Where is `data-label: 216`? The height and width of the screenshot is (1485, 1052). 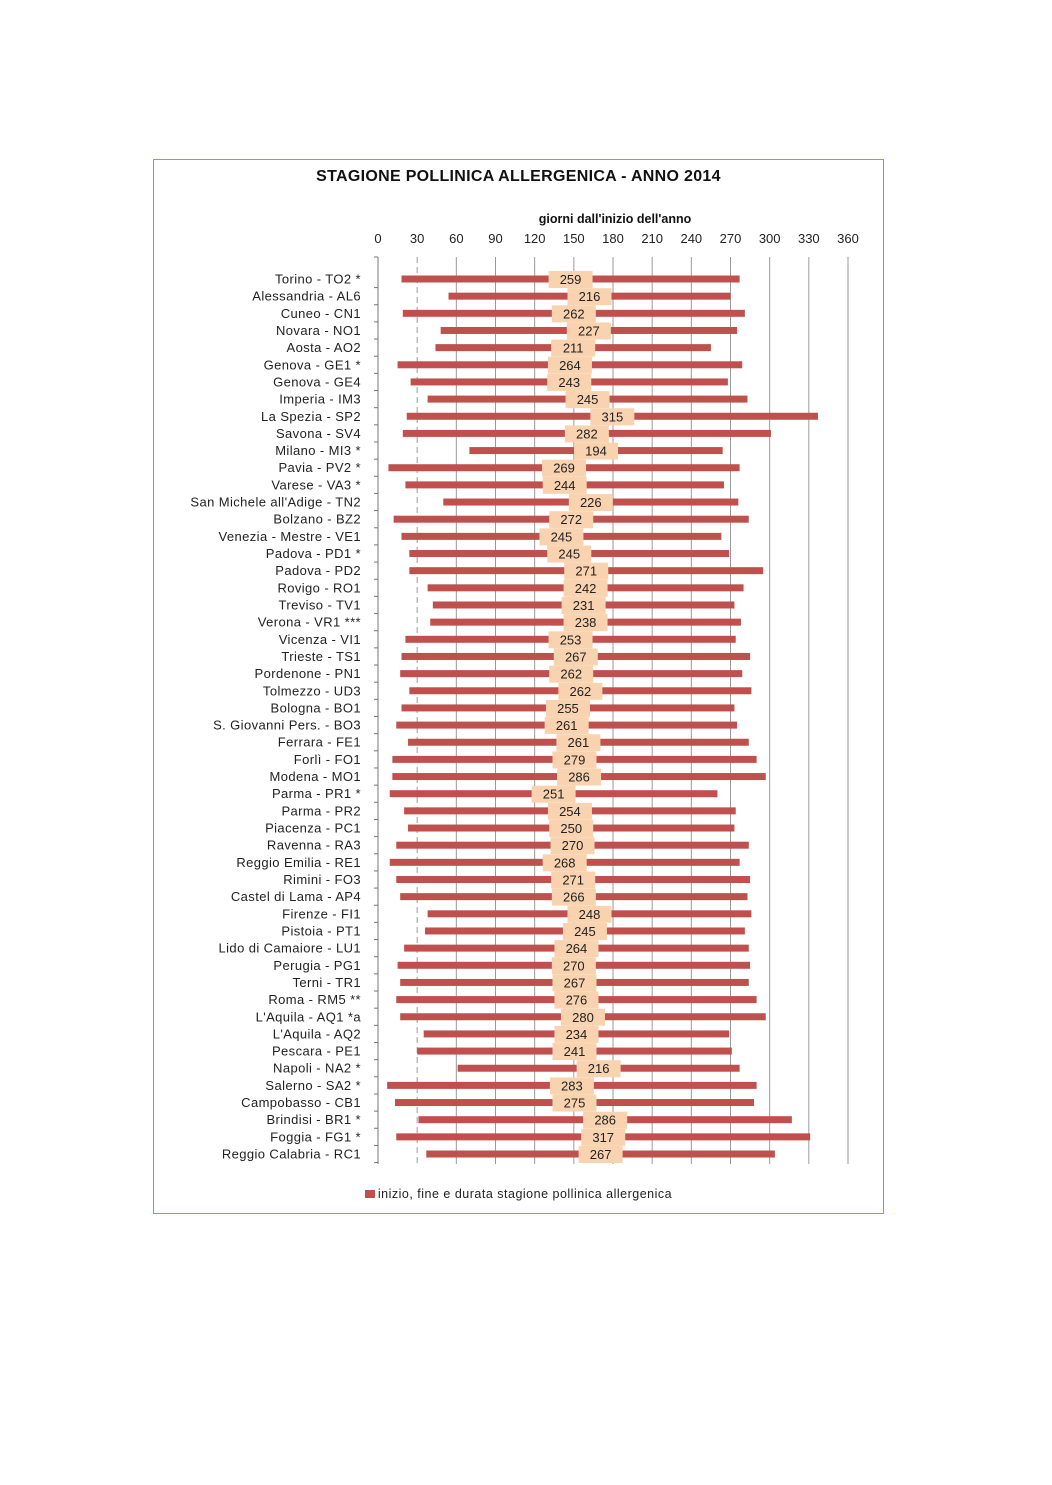 data-label: 216 is located at coordinates (590, 296).